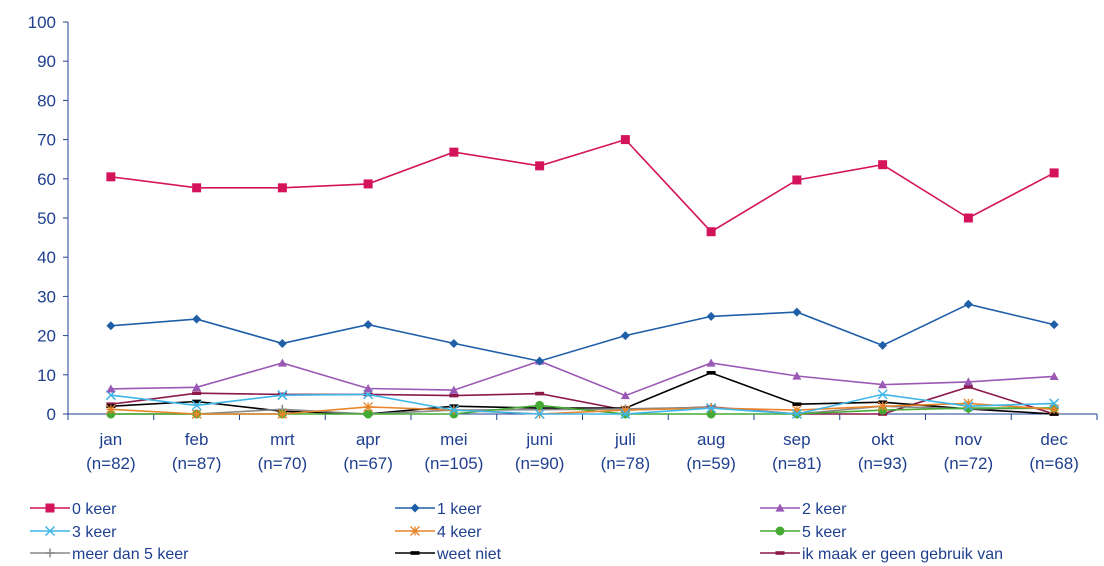 Image resolution: width=1104 pixels, height=566 pixels. Describe the element at coordinates (540, 463) in the screenshot. I see `x-tick-label-n: (n=90)` at that location.